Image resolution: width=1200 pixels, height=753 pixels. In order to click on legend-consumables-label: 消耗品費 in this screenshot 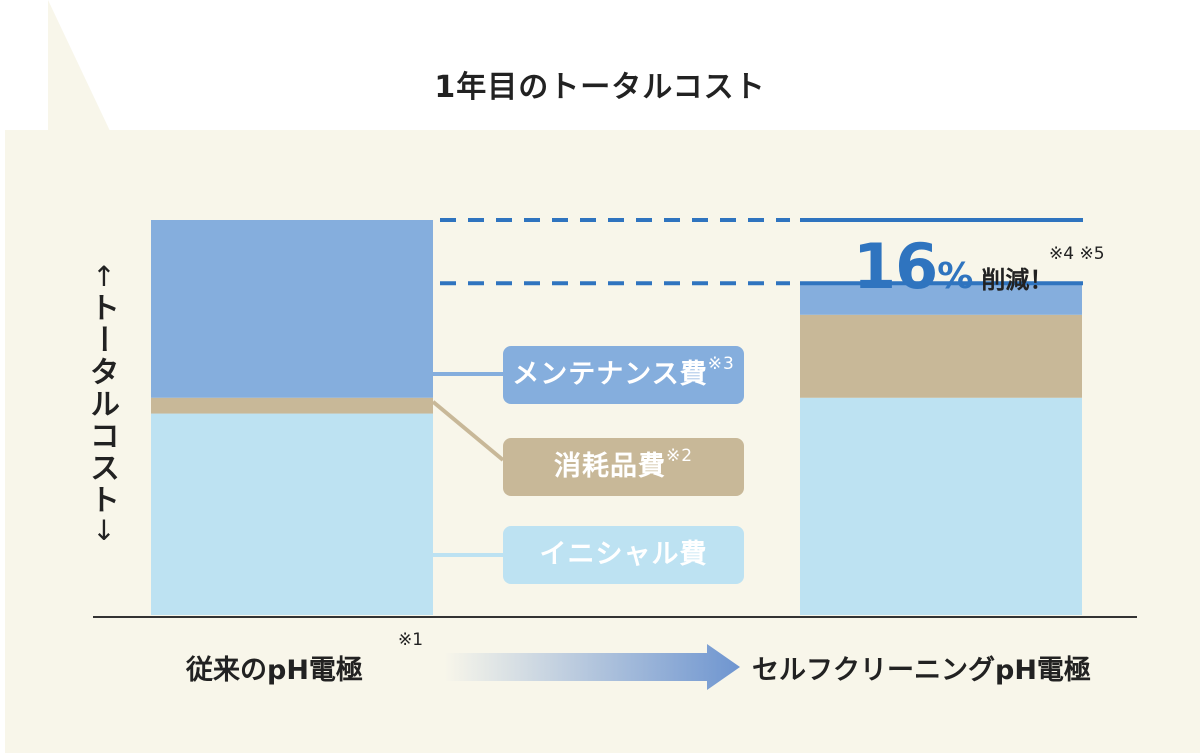, I will do `click(609, 466)`.